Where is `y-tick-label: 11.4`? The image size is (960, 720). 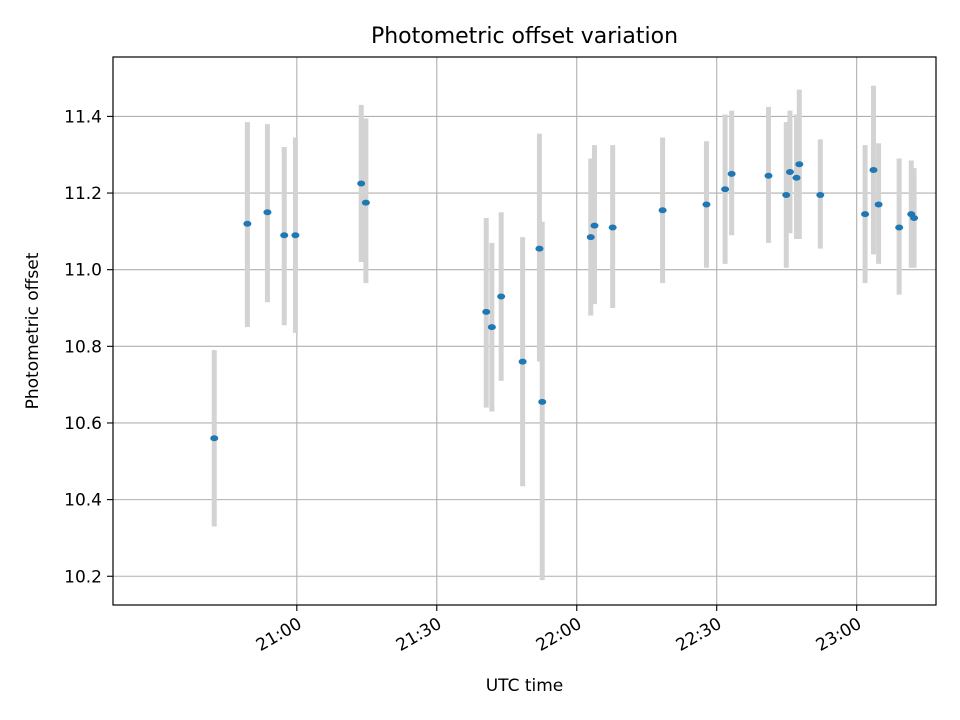 y-tick-label: 11.4 is located at coordinates (83, 117).